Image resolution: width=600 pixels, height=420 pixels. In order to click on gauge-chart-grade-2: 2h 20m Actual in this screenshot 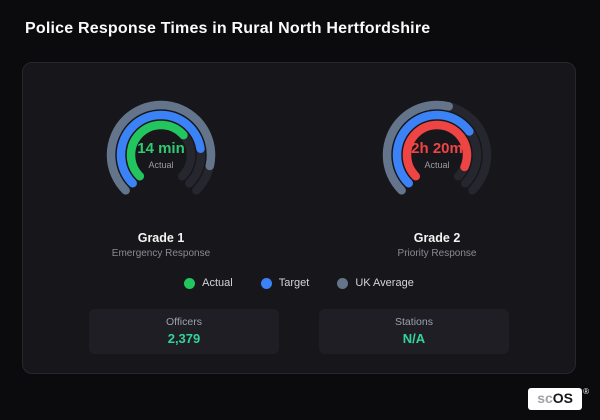, I will do `click(437, 155)`.